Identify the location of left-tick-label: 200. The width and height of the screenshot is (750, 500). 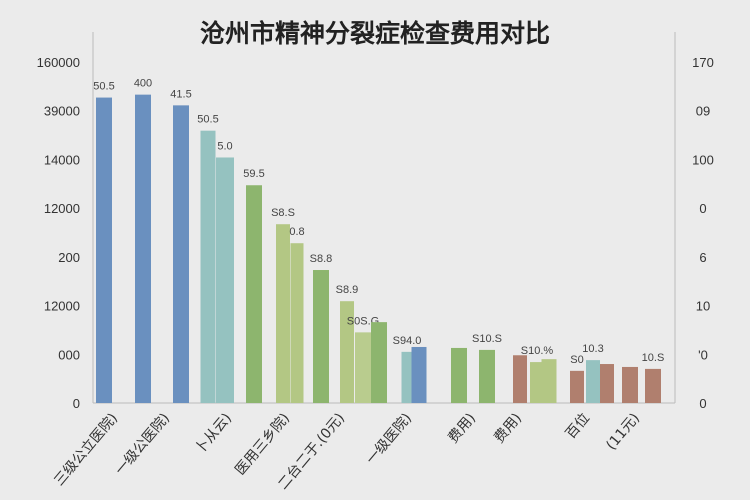
(69, 257).